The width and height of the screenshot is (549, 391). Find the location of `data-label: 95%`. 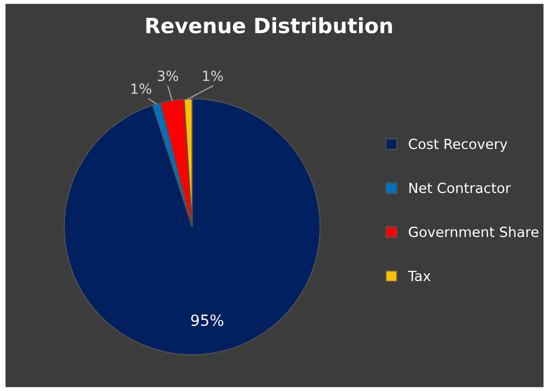

data-label: 95% is located at coordinates (207, 320).